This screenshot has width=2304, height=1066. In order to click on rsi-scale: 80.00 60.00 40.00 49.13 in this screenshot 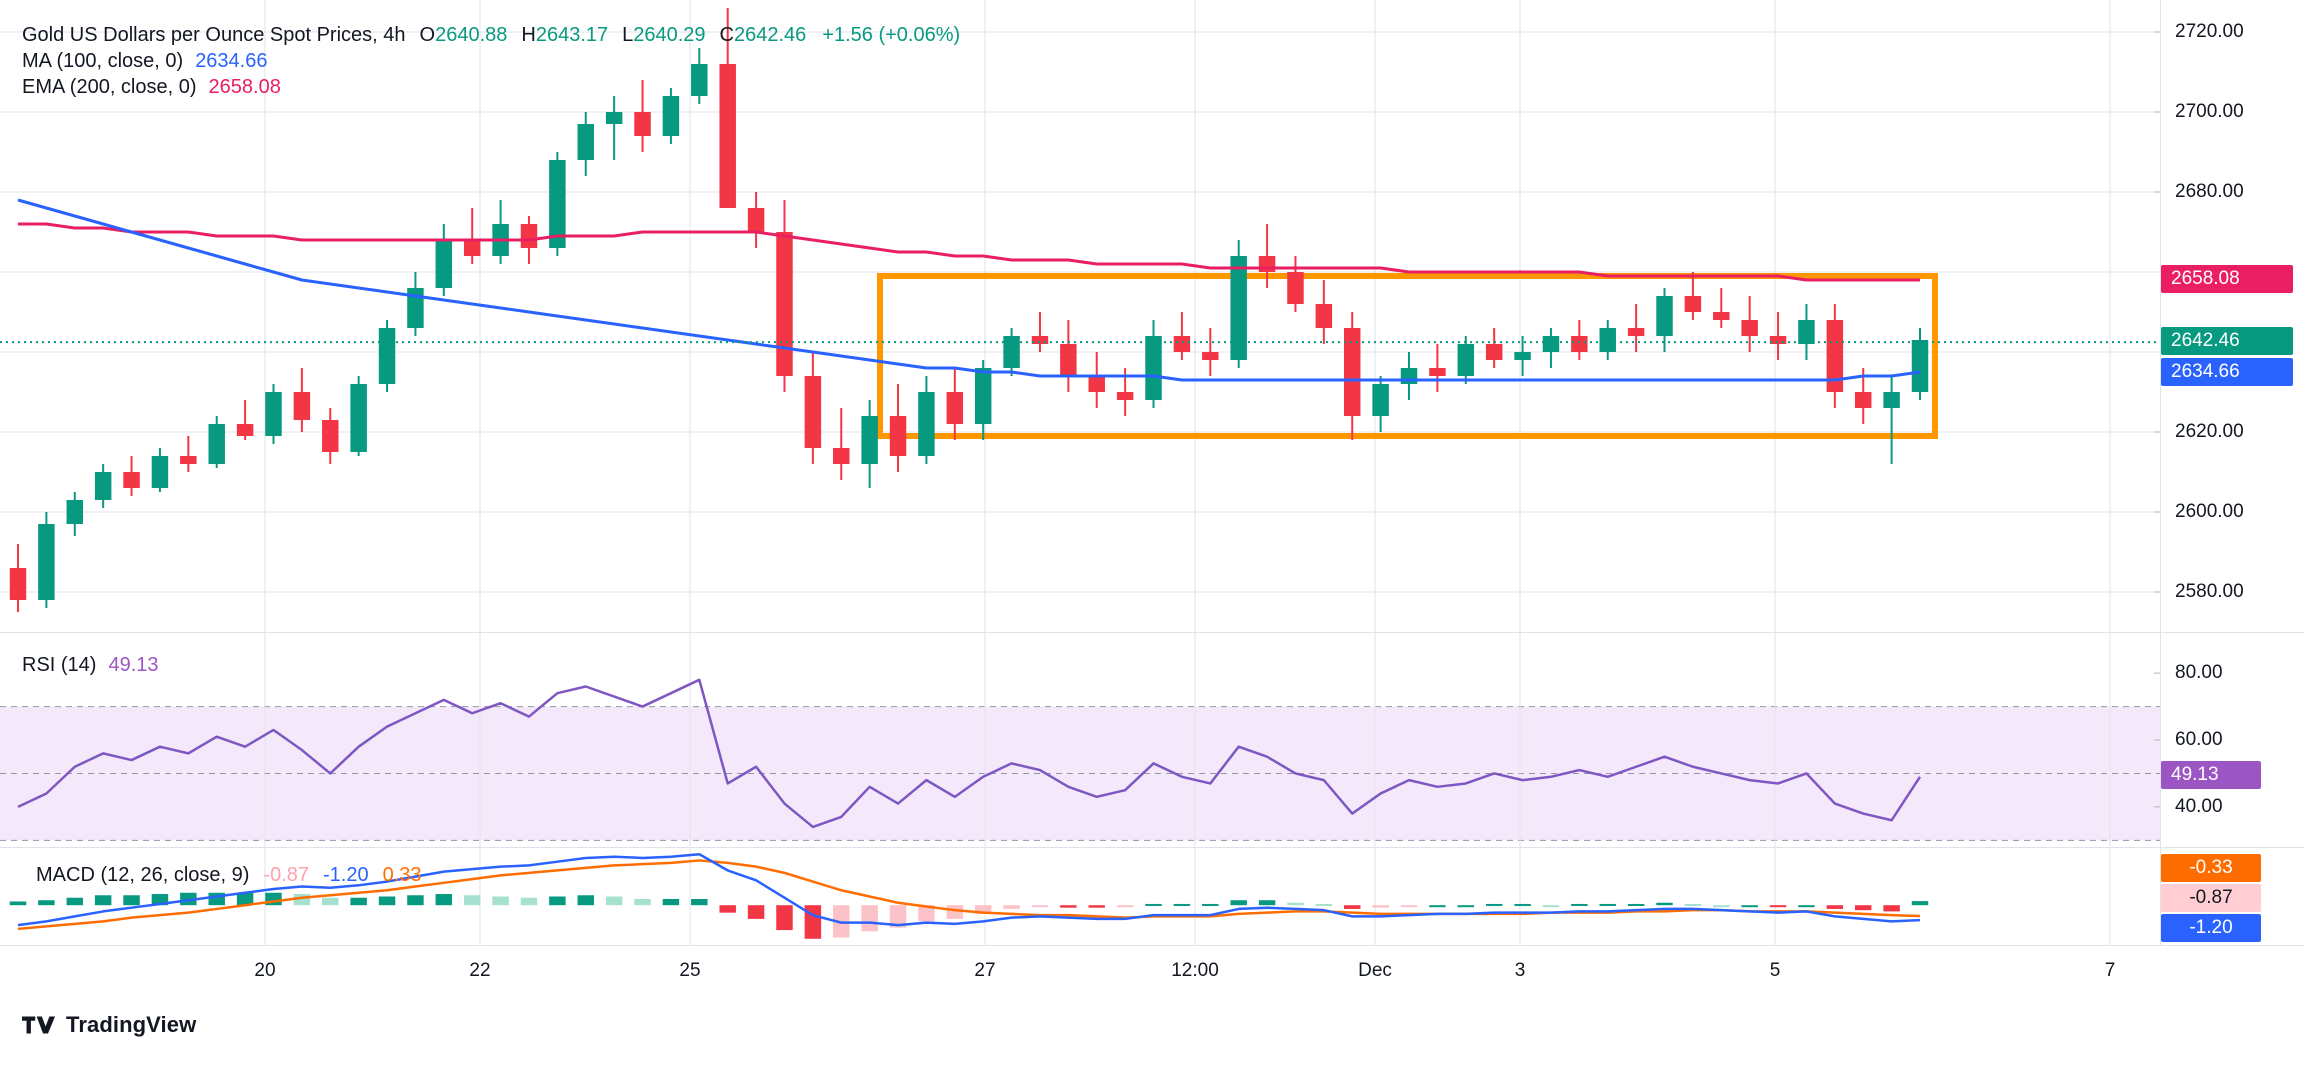, I will do `click(2232, 740)`.